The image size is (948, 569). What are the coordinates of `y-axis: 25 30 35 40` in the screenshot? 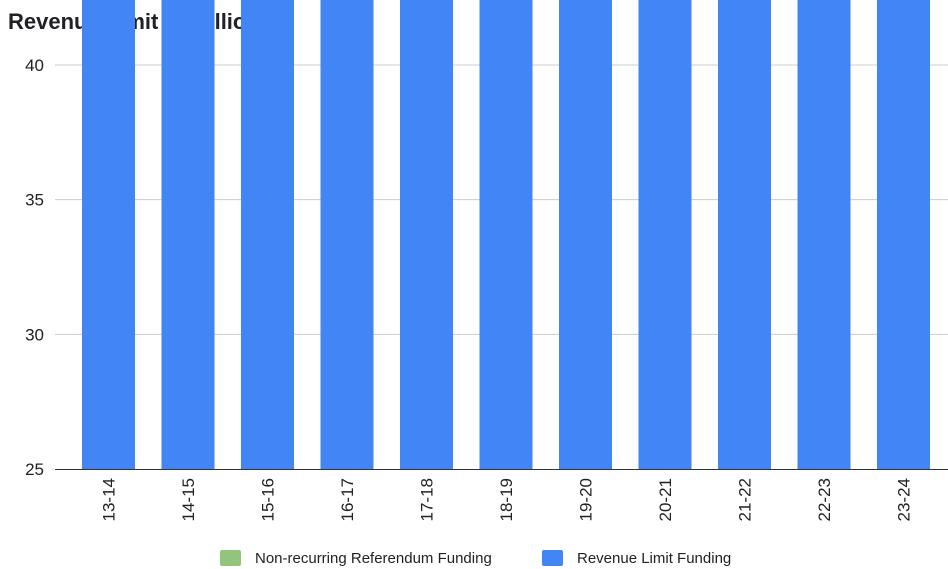 It's located at (34, 267).